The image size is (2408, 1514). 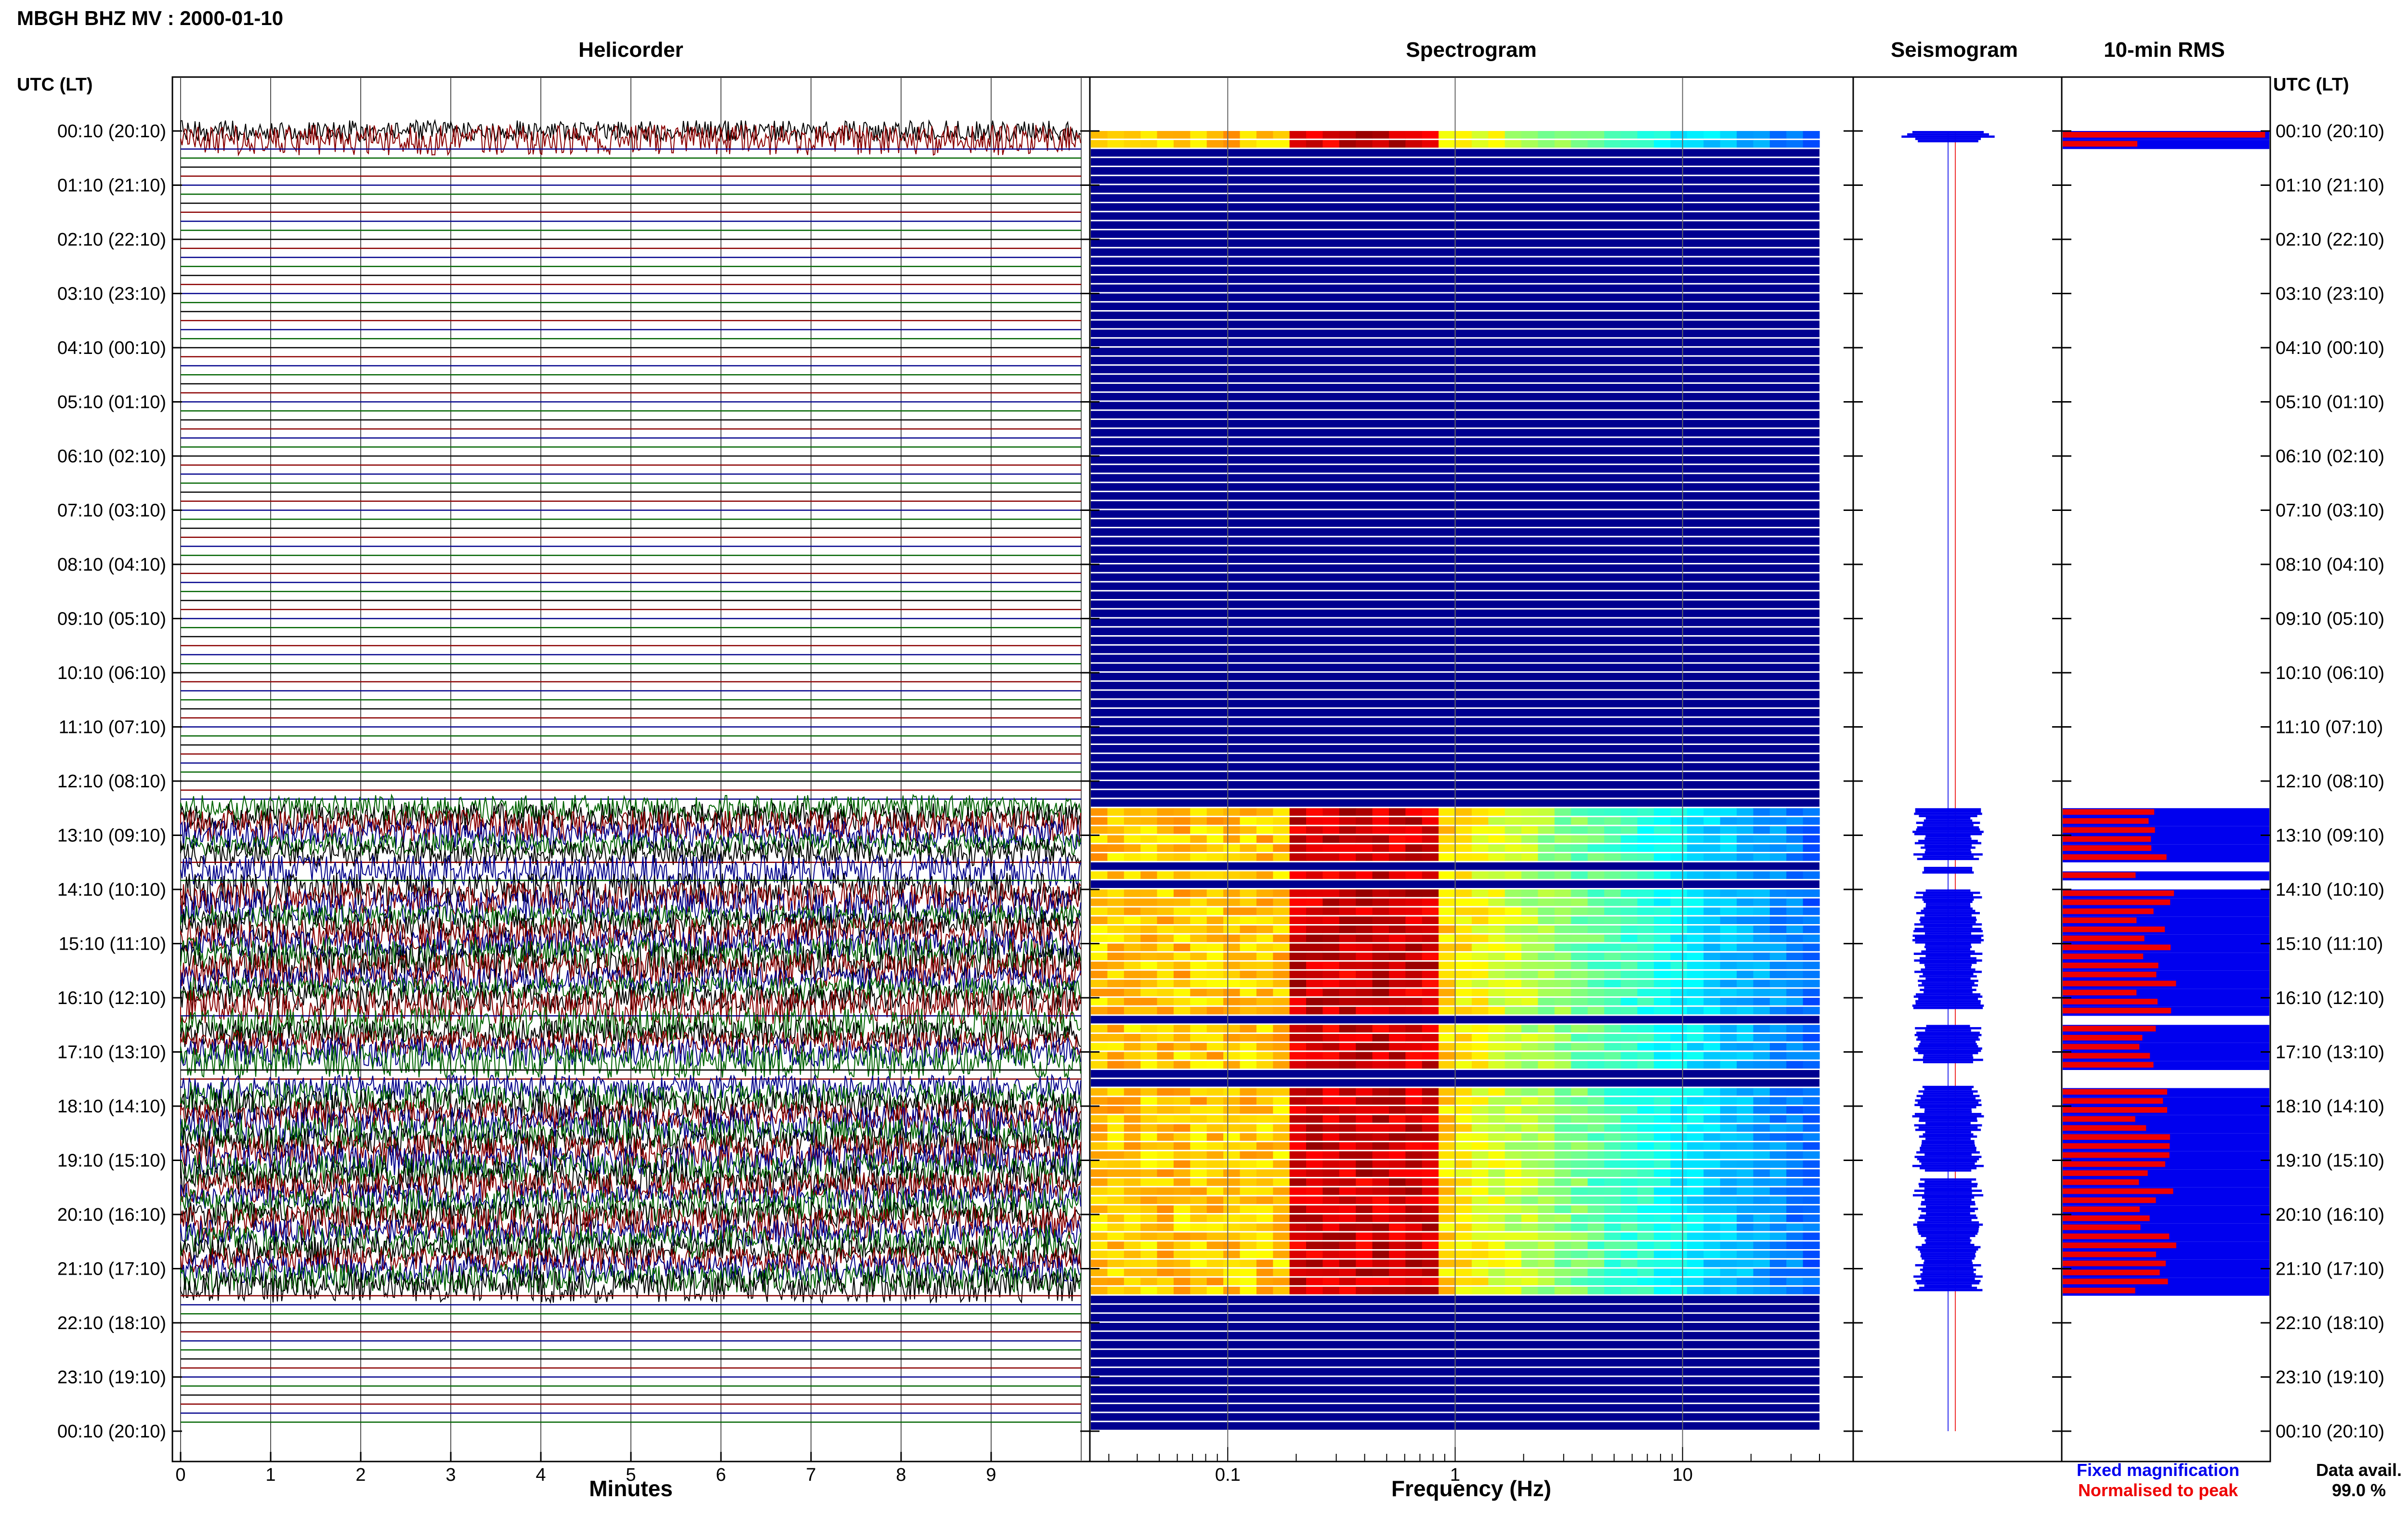 I want to click on minute-tick-label: 4, so click(x=541, y=1475).